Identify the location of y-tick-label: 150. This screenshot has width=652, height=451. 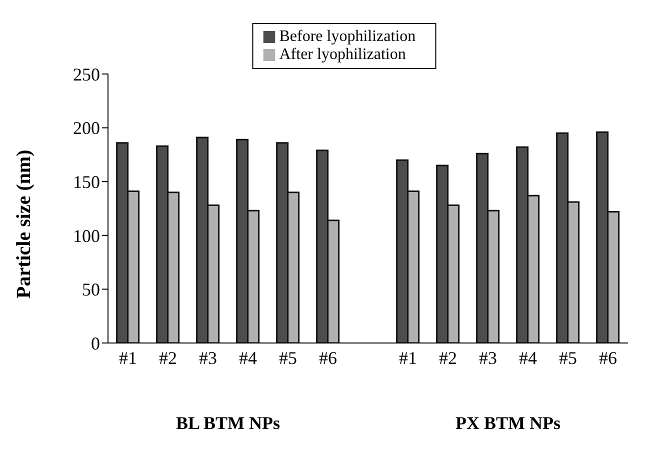
(86, 182).